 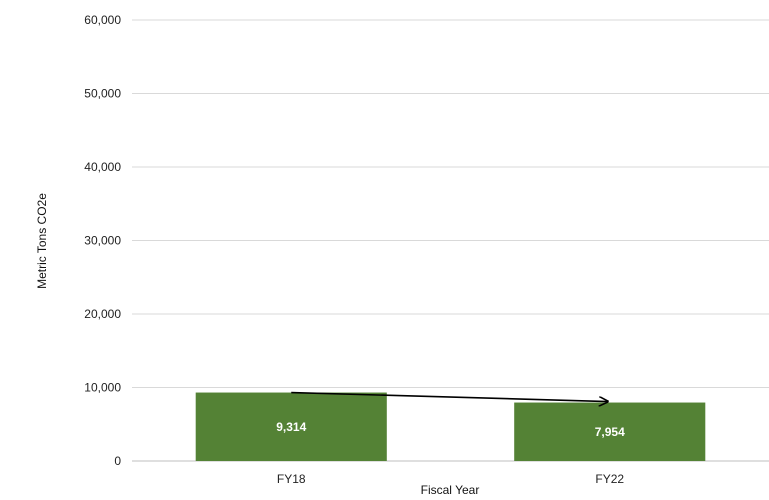 I want to click on bar-value-label: 9,314, so click(x=291, y=427).